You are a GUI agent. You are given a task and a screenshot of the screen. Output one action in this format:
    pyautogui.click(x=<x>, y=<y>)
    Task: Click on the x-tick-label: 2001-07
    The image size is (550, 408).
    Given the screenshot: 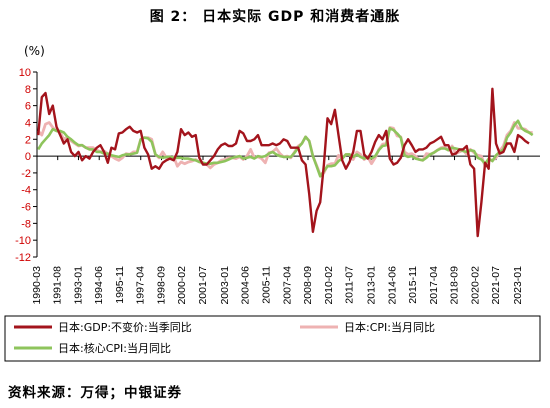 What is the action you would take?
    pyautogui.click(x=203, y=285)
    